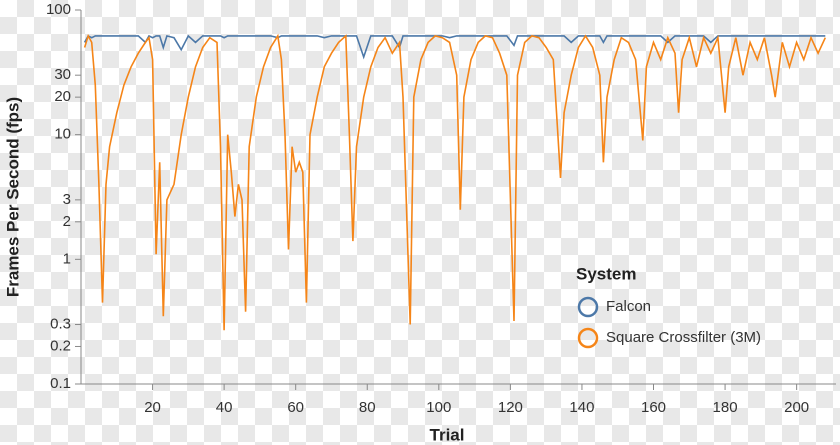 This screenshot has width=840, height=445. I want to click on x-tick-label: 160, so click(653, 407).